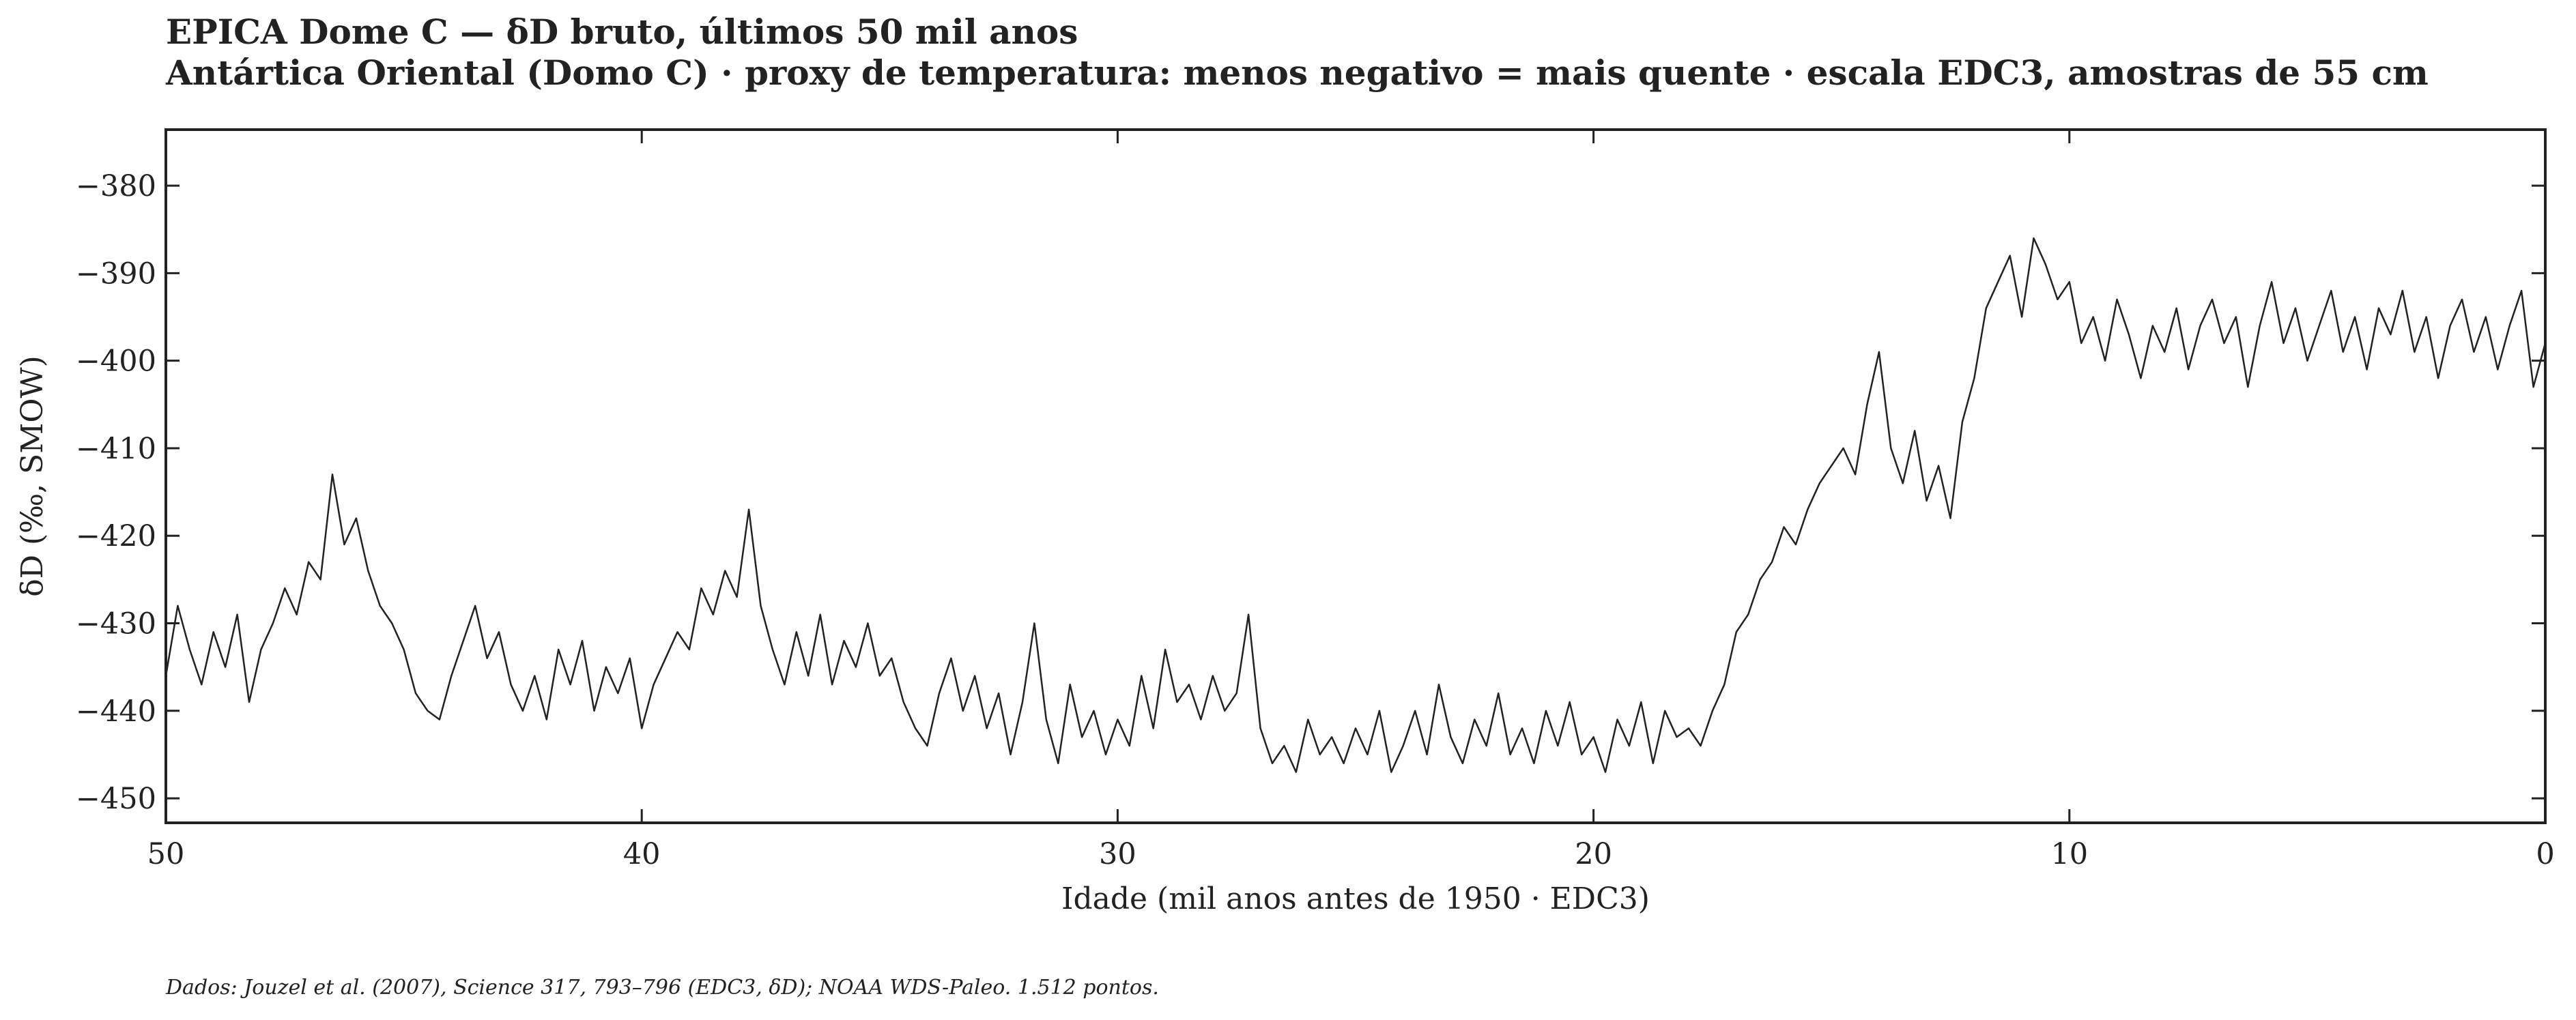  What do you see at coordinates (642, 854) in the screenshot?
I see `x-tick-label: 40` at bounding box center [642, 854].